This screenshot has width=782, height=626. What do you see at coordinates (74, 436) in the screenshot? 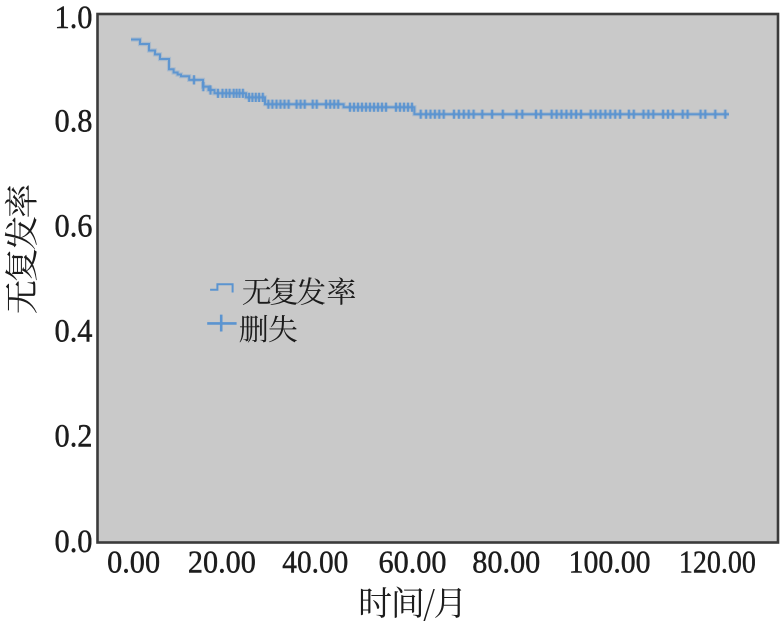
I see `svg-text: 0.2` at bounding box center [74, 436].